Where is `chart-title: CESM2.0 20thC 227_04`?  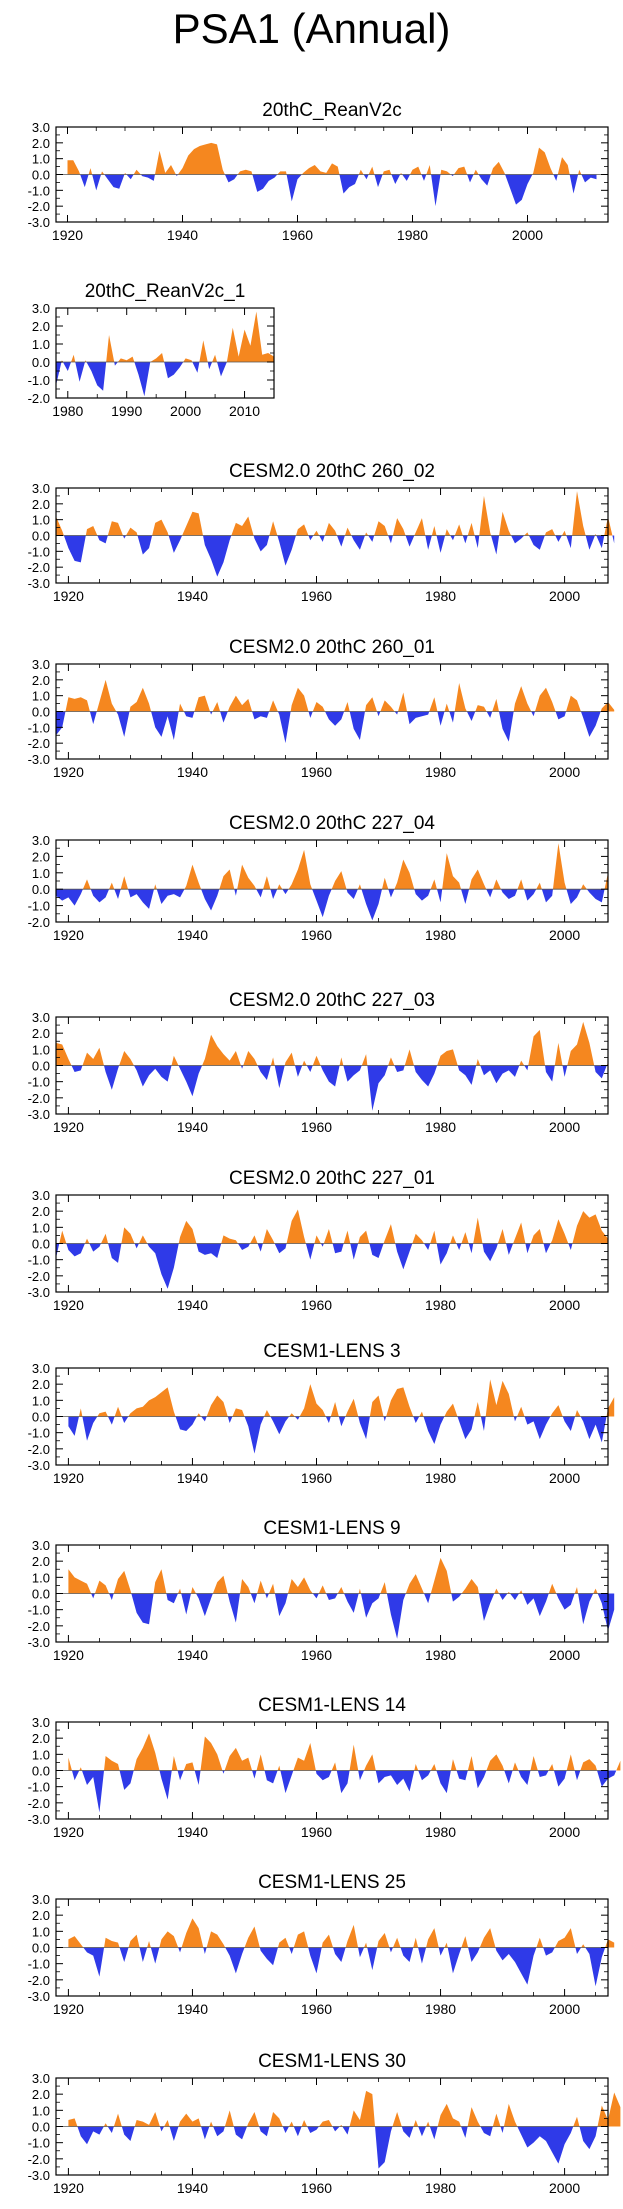 chart-title: CESM2.0 20thC 227_04 is located at coordinates (332, 823).